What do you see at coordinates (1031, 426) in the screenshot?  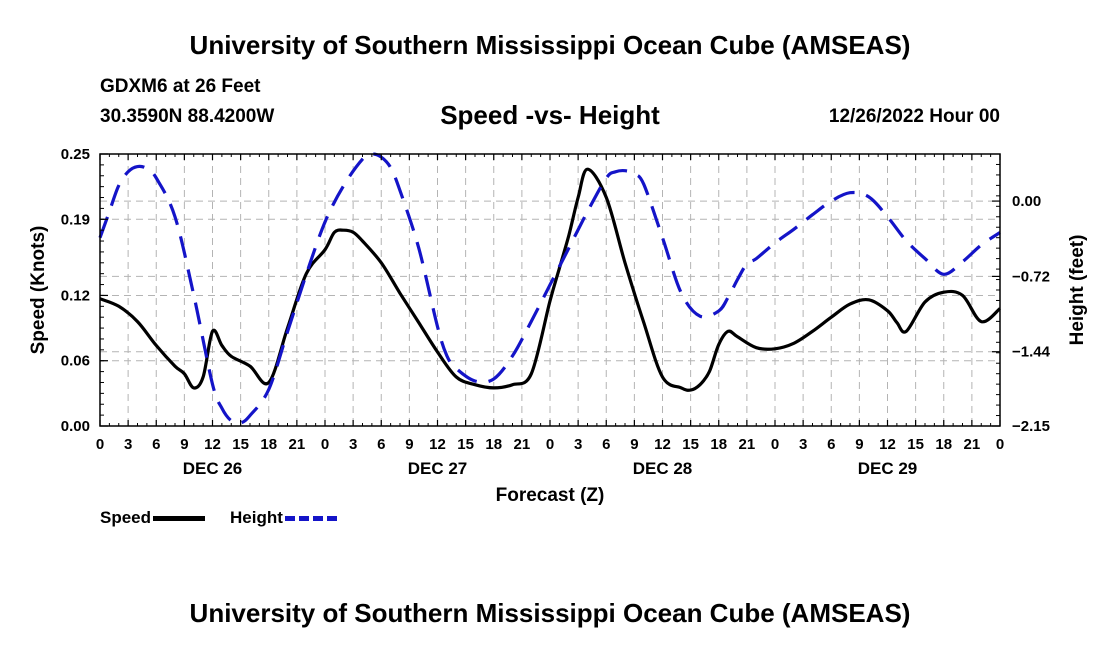 I see `y2-tick-label: −2.15` at bounding box center [1031, 426].